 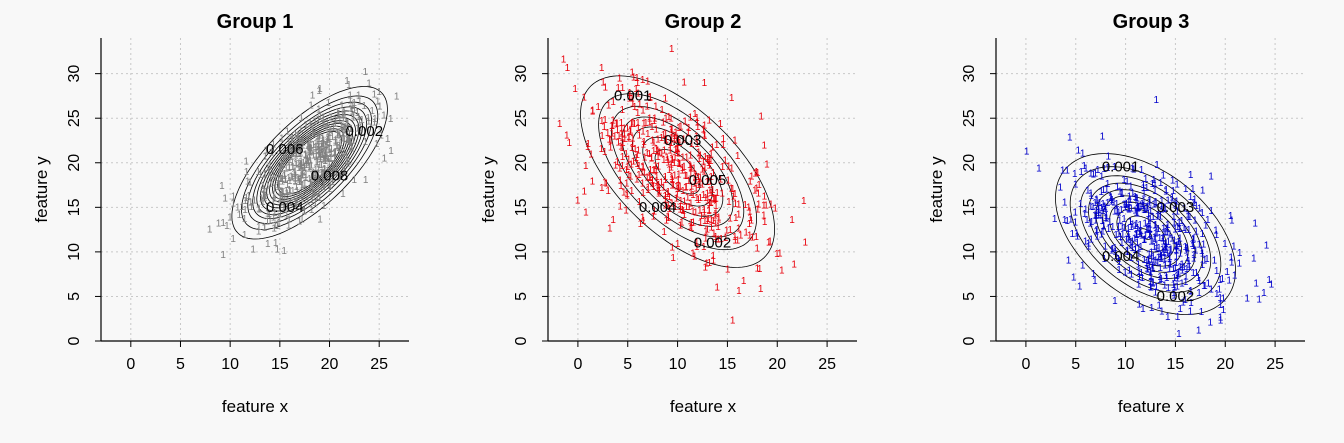 I want to click on x-tick-label: 25, so click(x=1275, y=364).